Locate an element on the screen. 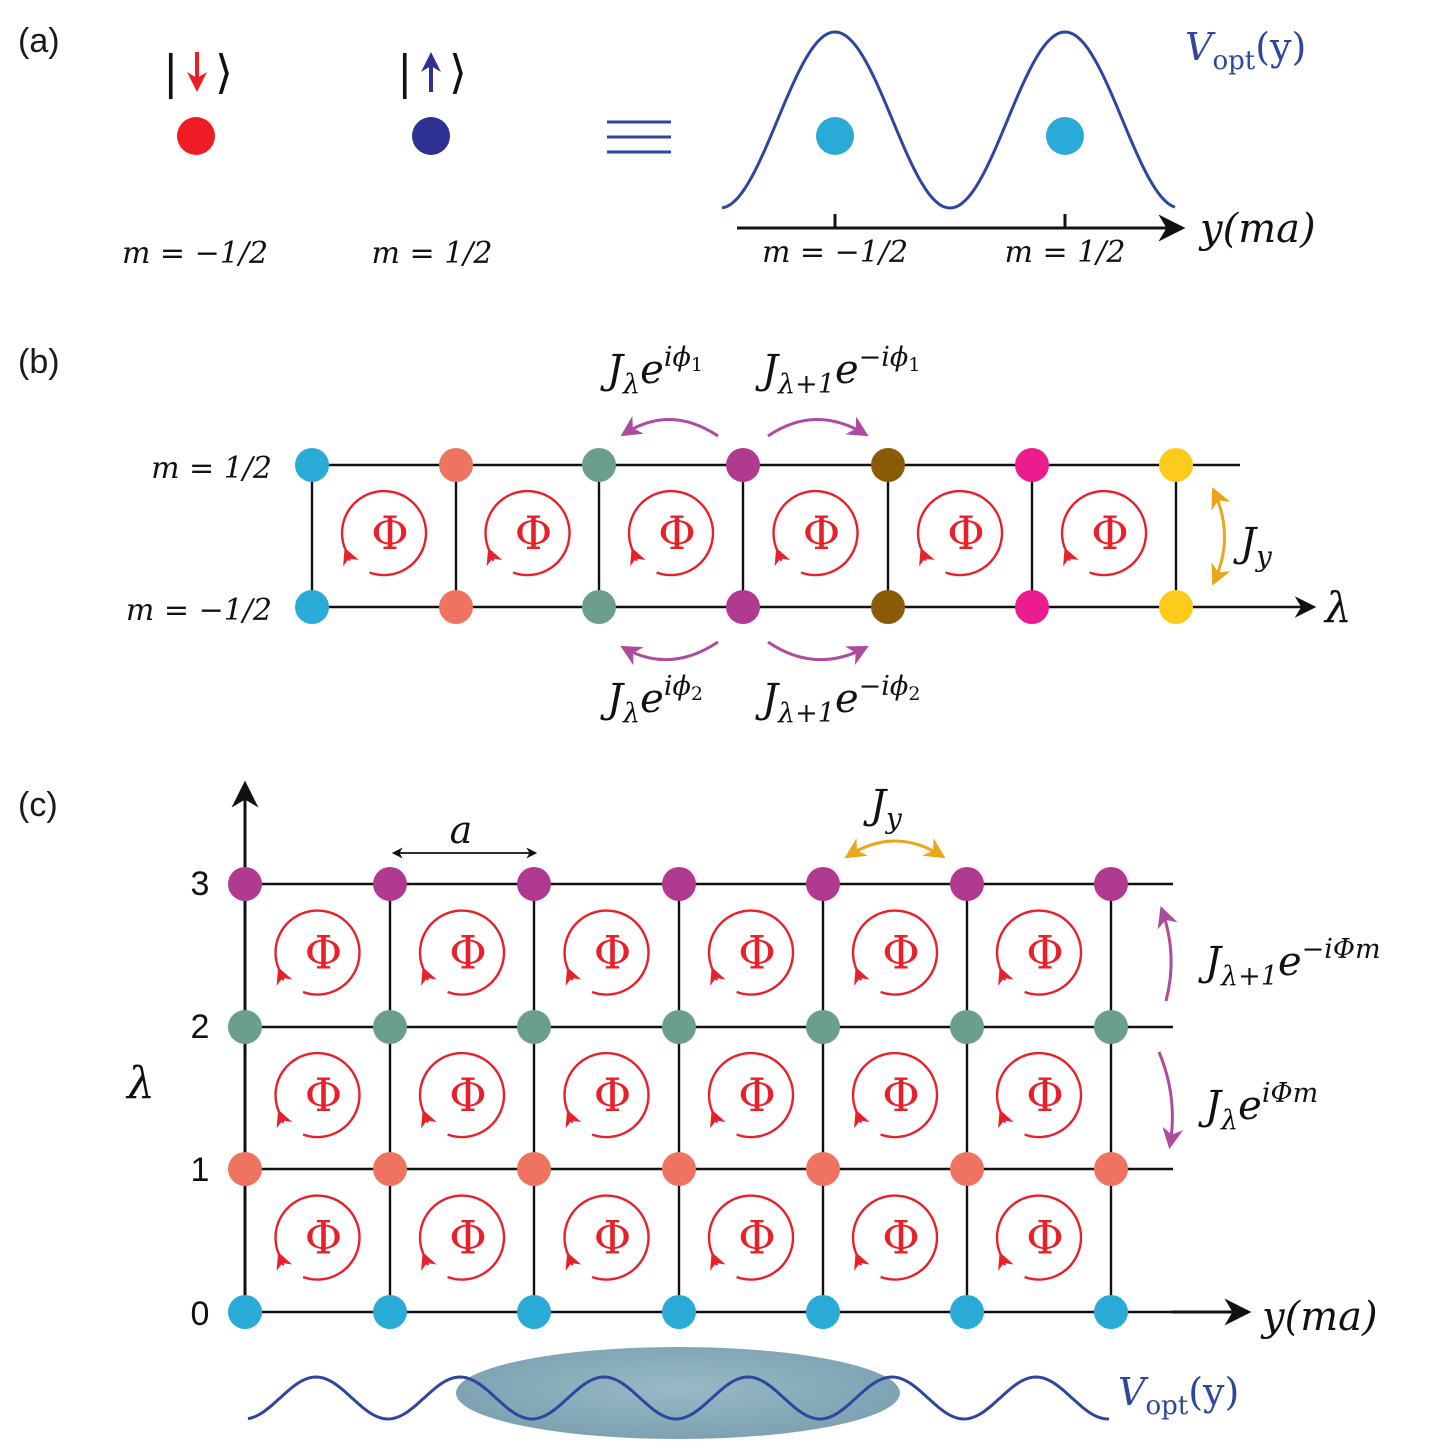 The image size is (1445, 1452). optical-potential-curve-c is located at coordinates (678, 1398).